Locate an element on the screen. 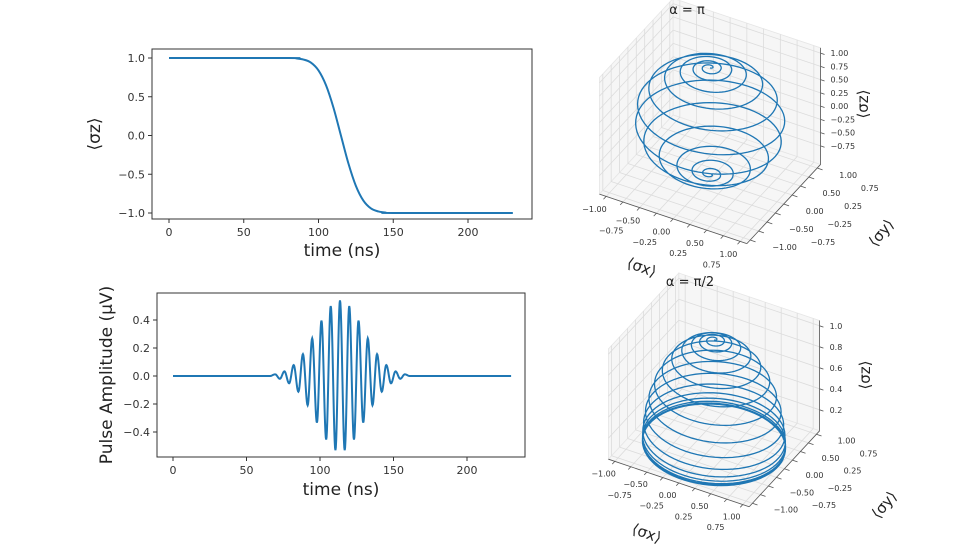 This screenshot has height=558, width=953. z-tick-label: −0.25 is located at coordinates (843, 119).